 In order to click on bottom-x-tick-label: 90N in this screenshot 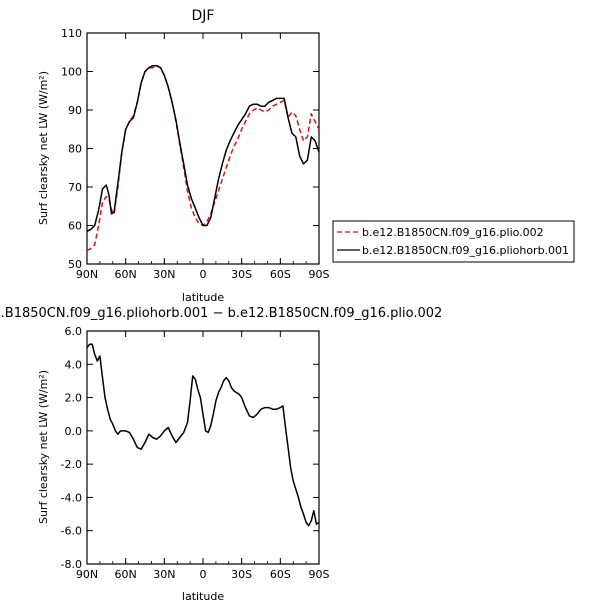, I will do `click(87, 574)`.